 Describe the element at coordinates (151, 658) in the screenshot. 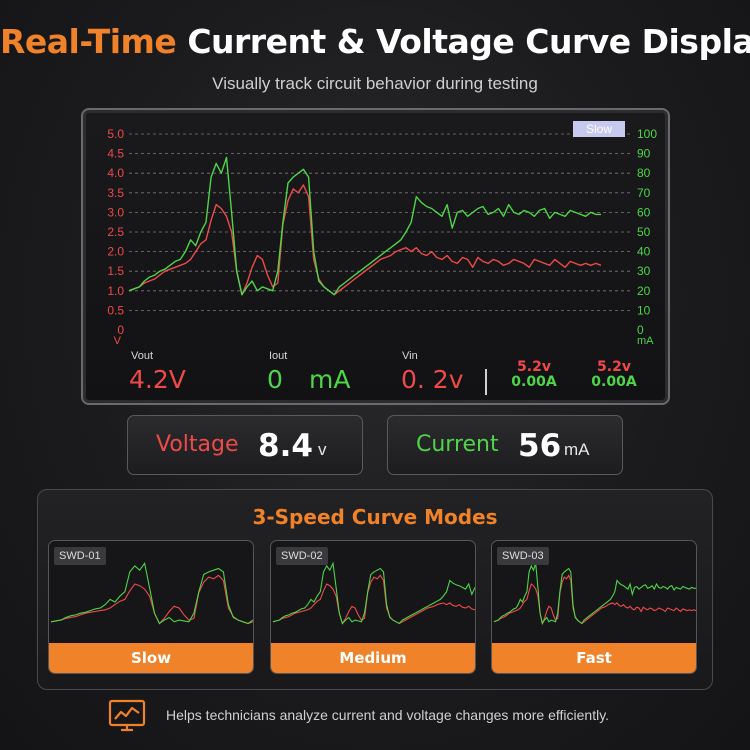

I see `mode-button-slow: Slow` at that location.